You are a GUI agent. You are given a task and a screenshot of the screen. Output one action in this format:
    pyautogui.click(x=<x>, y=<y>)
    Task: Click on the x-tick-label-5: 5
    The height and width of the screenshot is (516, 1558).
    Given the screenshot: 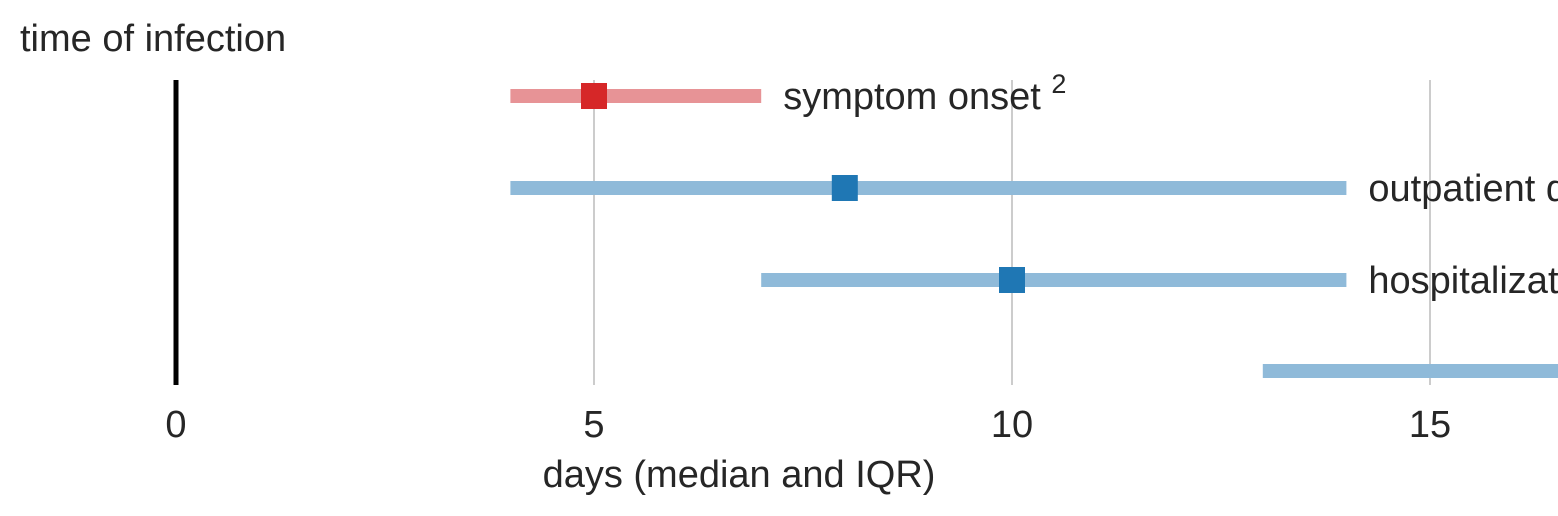 What is the action you would take?
    pyautogui.click(x=593, y=425)
    